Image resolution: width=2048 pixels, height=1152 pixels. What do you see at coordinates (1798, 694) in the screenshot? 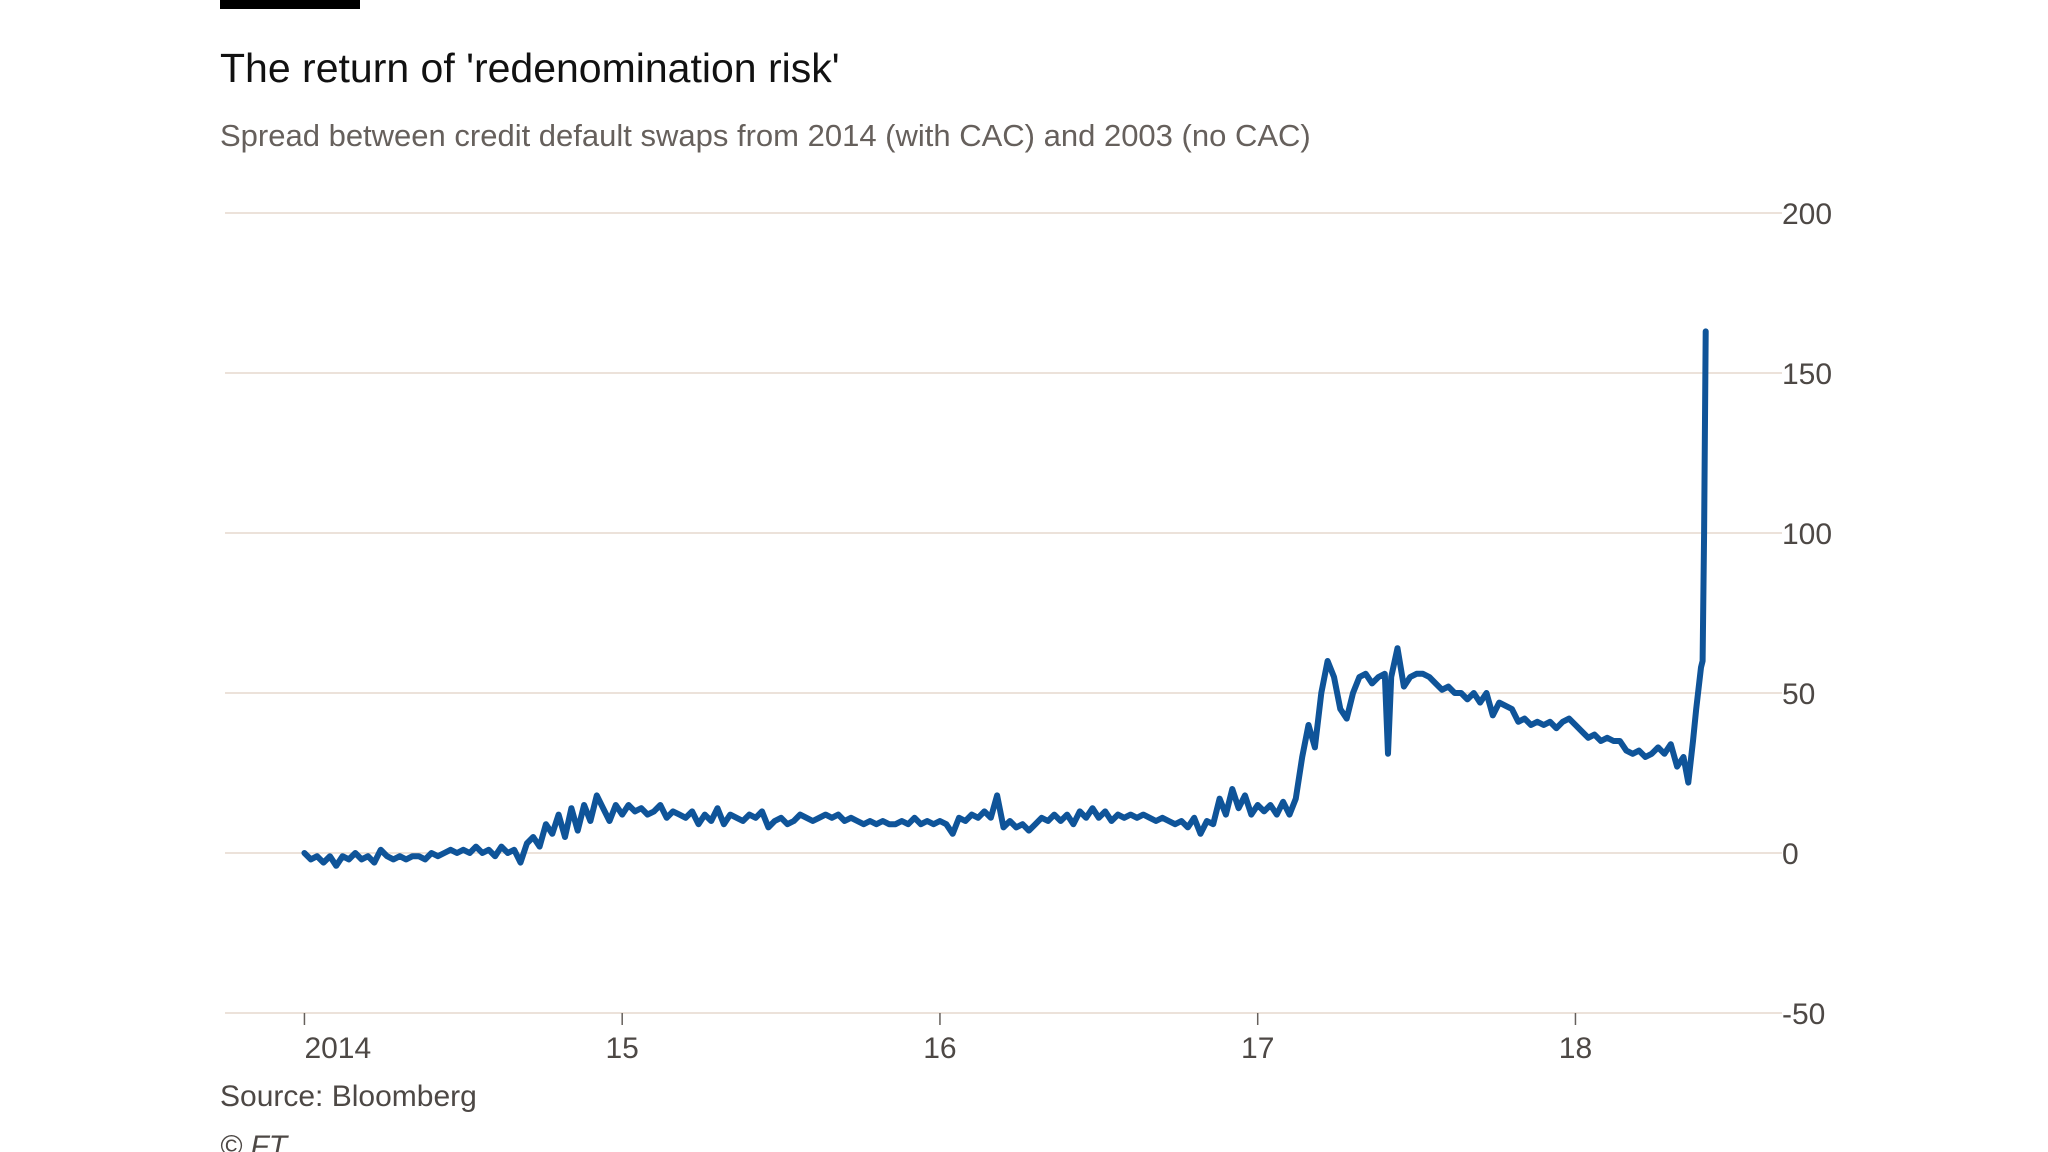
I see `y-tick-label-3: 50` at bounding box center [1798, 694].